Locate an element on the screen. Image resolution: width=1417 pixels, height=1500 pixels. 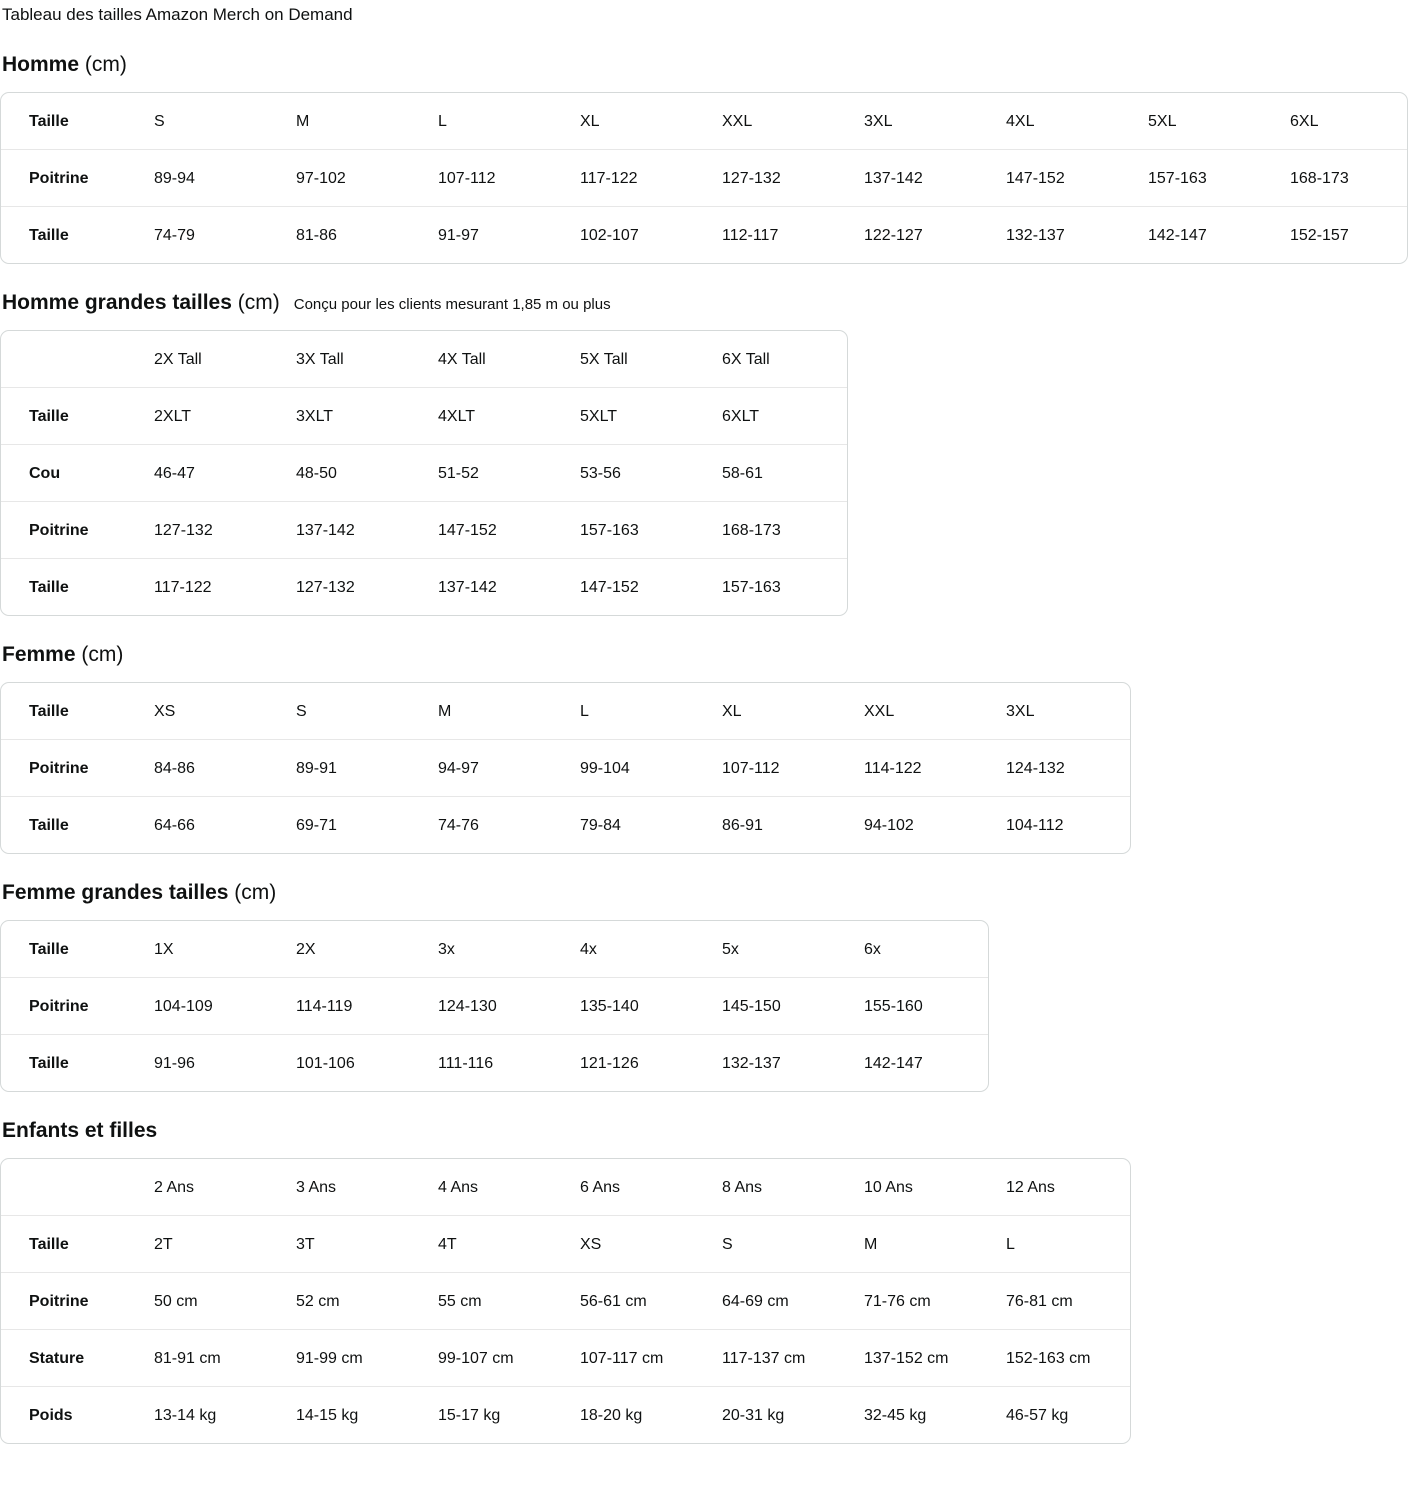
table-cell: 124-132 is located at coordinates (1068, 768).